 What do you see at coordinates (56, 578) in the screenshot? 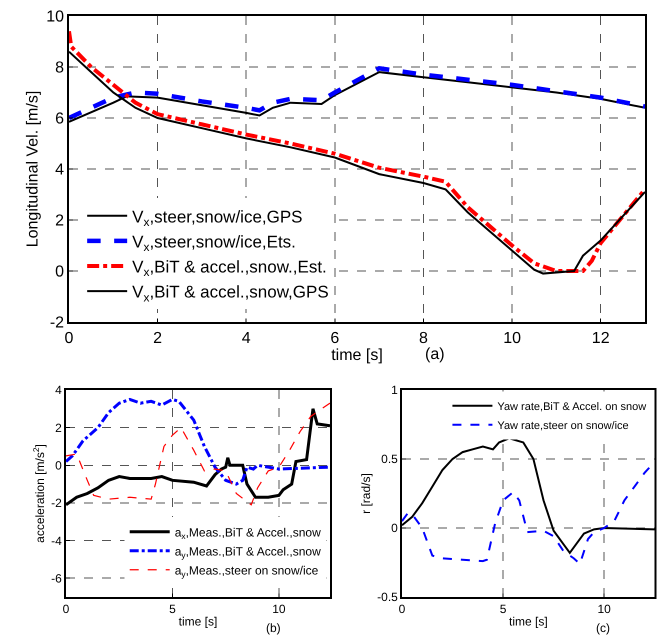
I see `y-tick-label: -6` at bounding box center [56, 578].